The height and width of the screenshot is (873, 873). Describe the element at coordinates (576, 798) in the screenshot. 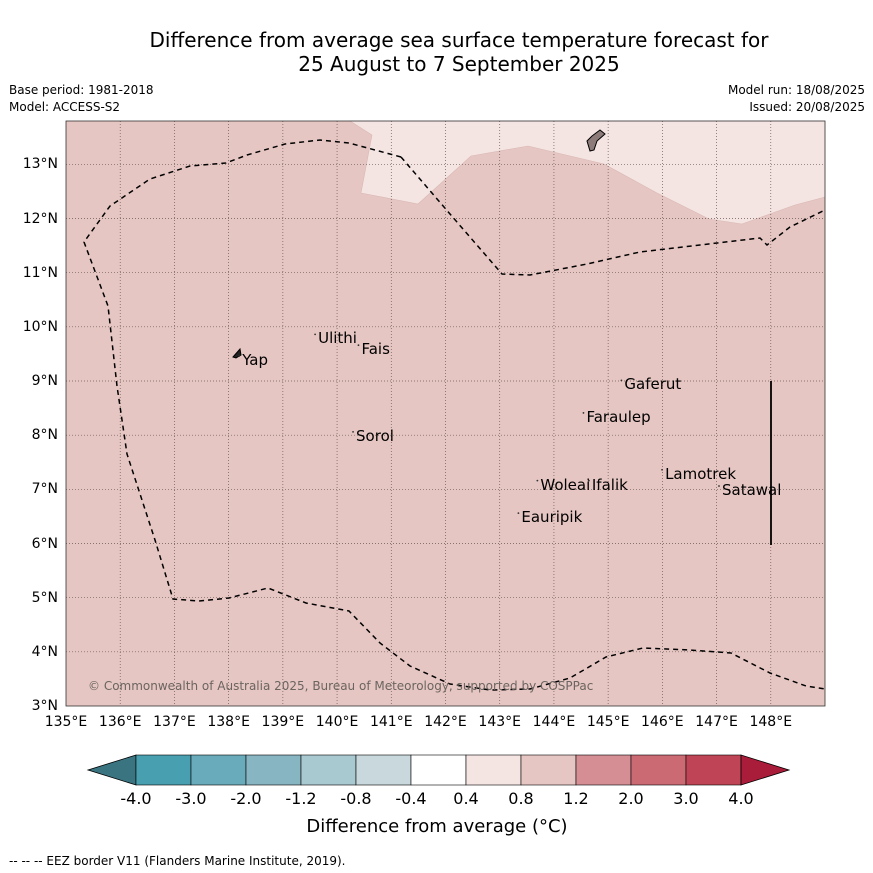

I see `colorbar-tick-label: 1.2` at that location.